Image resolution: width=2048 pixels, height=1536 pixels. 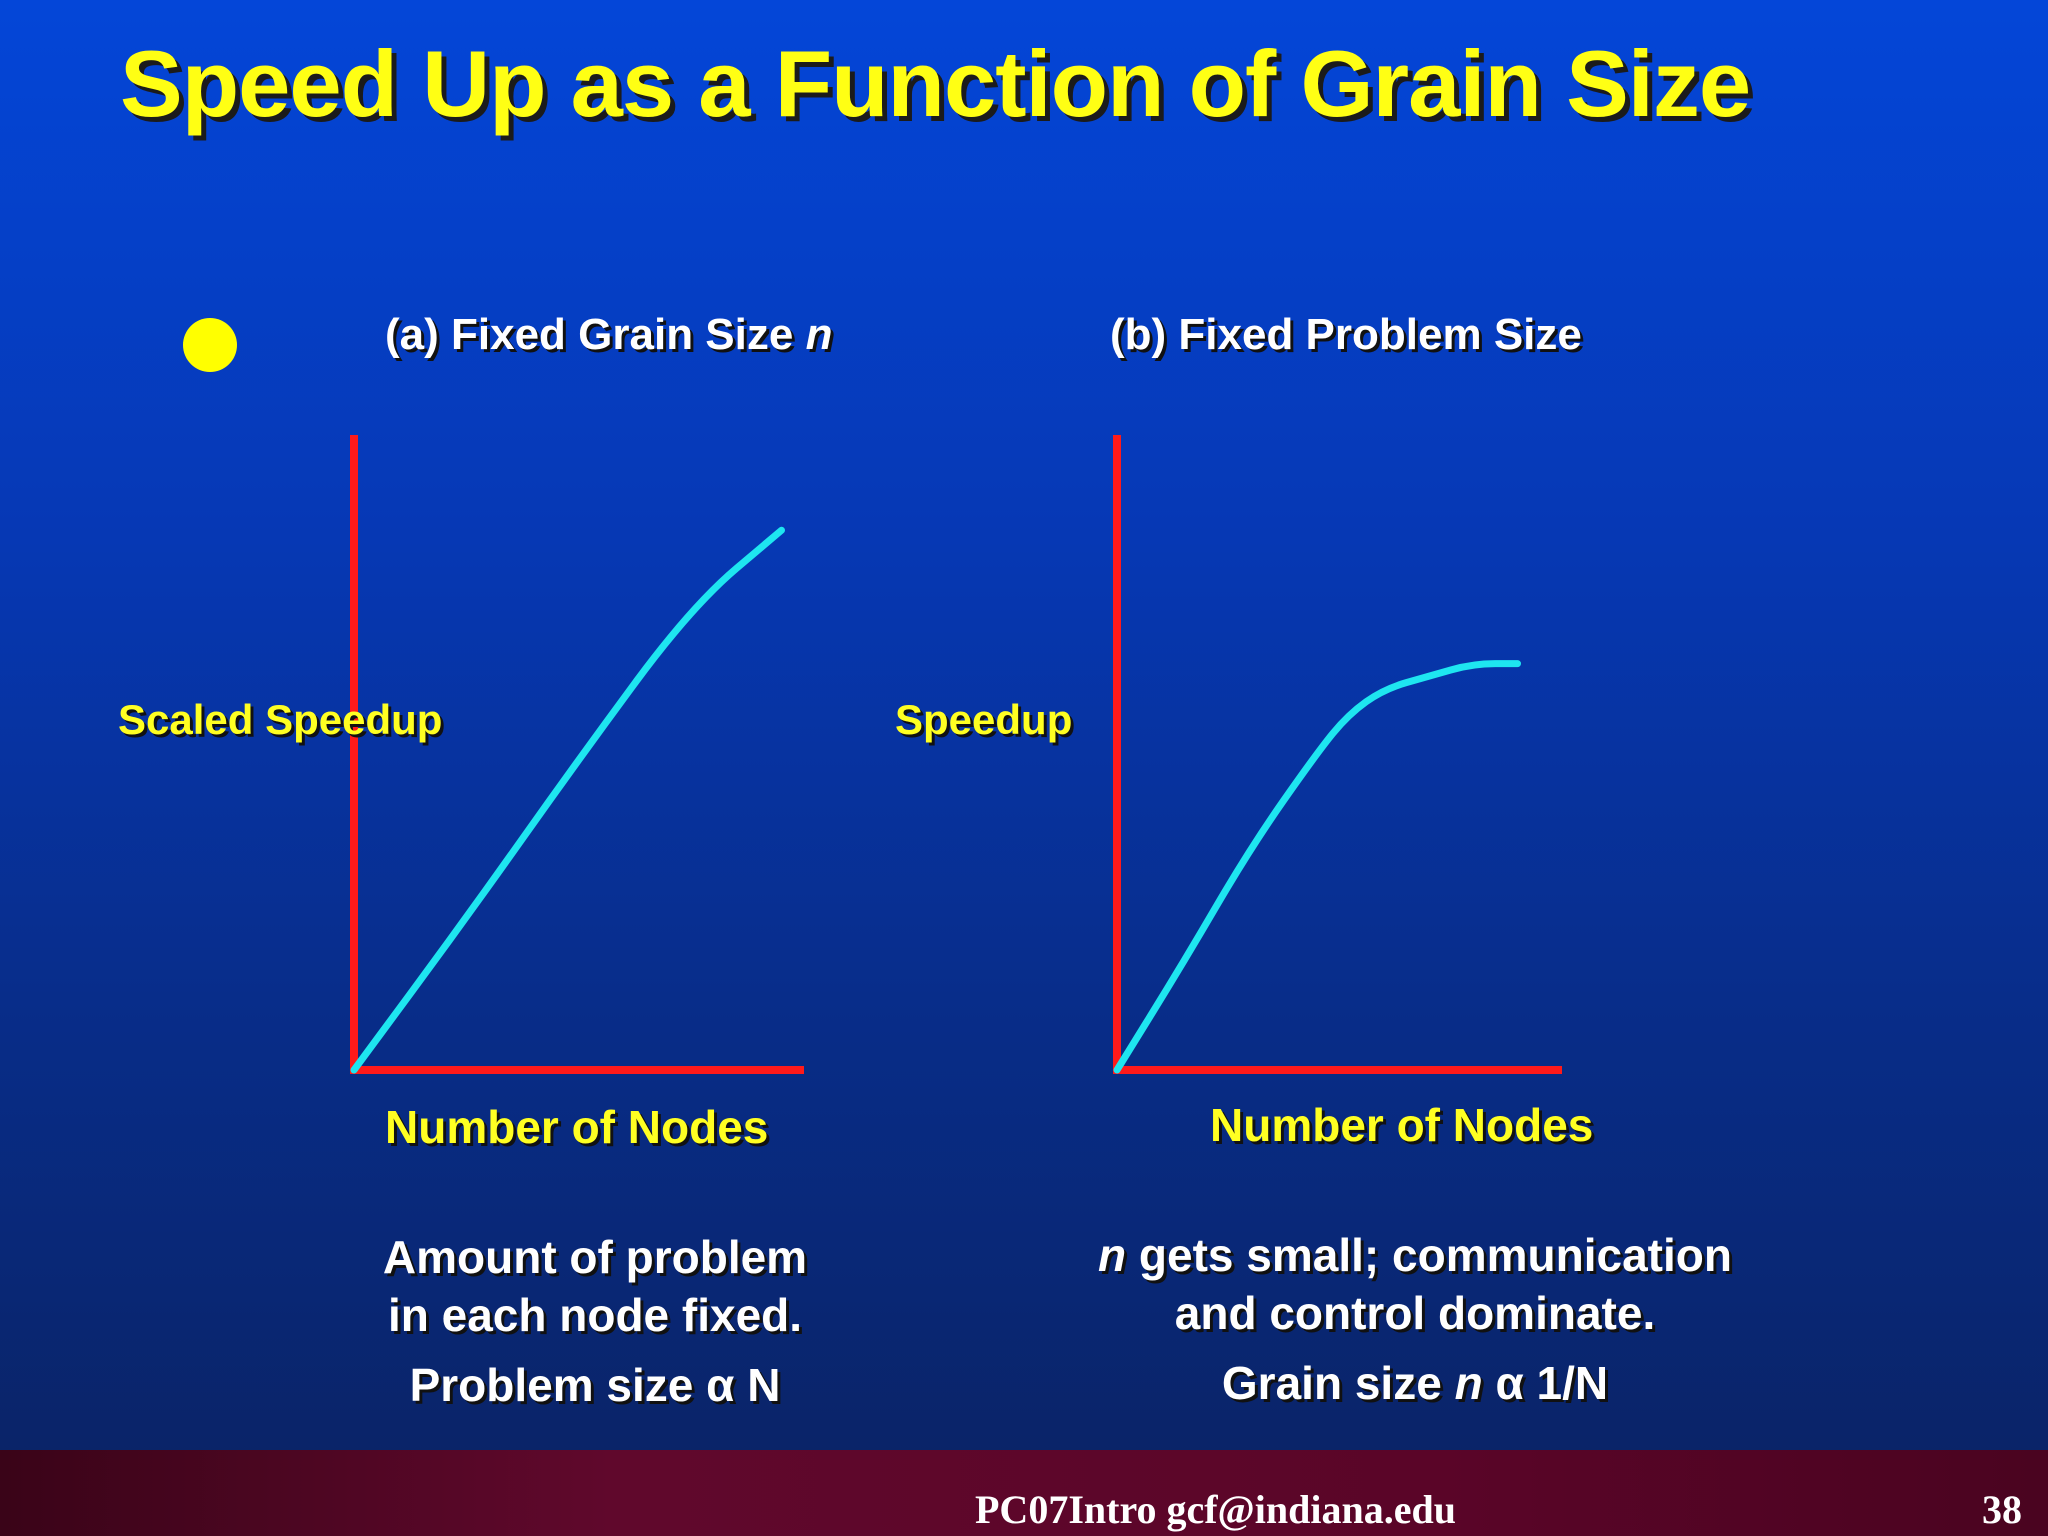 I want to click on chart-b, so click(x=1337, y=754).